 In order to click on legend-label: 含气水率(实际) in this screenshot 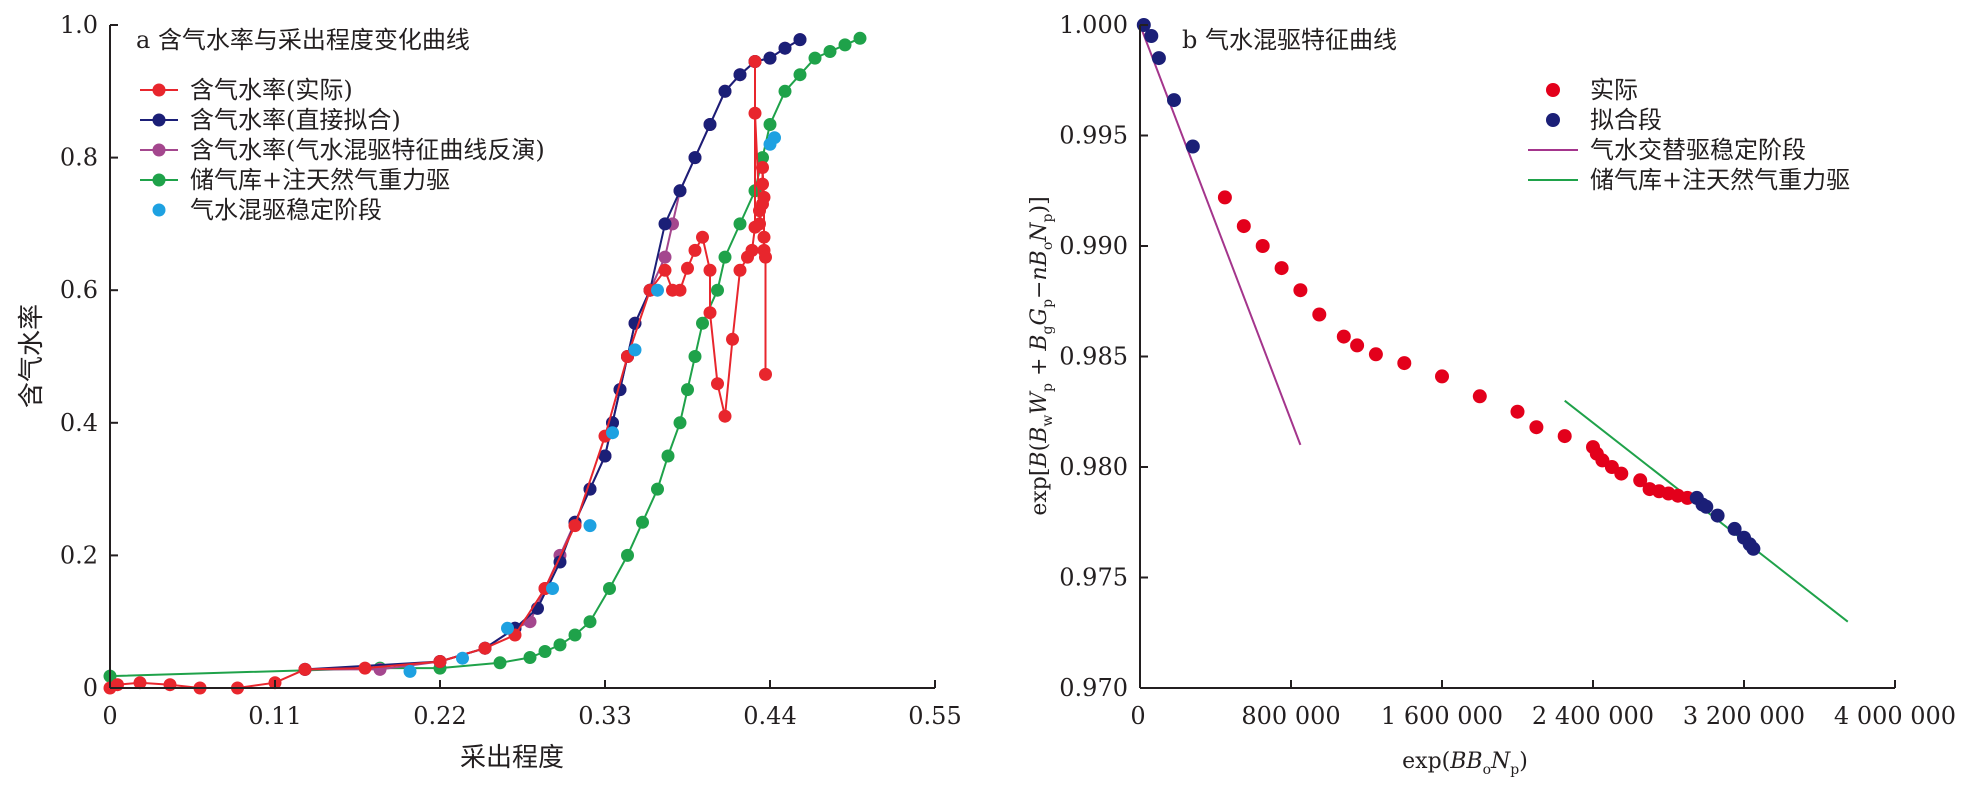, I will do `click(271, 90)`.